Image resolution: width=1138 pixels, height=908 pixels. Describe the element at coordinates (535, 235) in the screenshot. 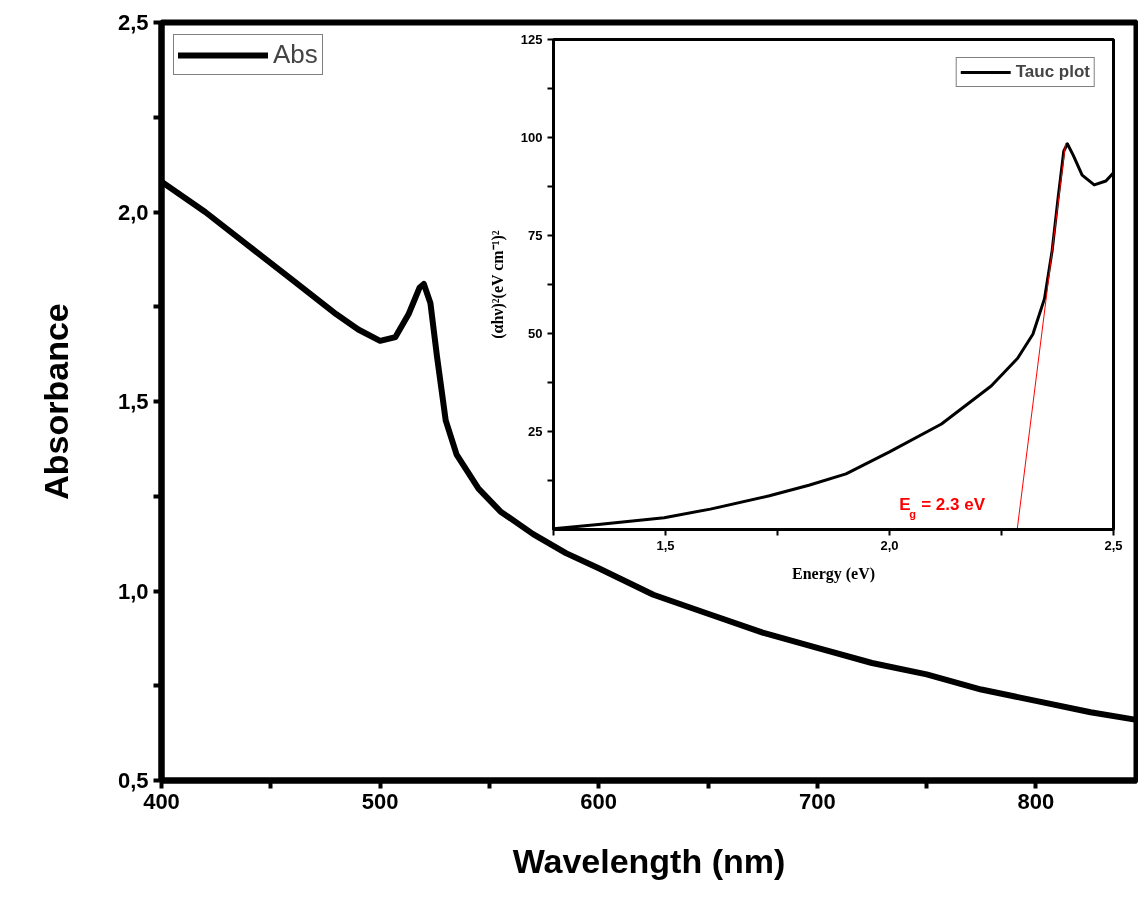

I see `y-tick-label: 75` at that location.